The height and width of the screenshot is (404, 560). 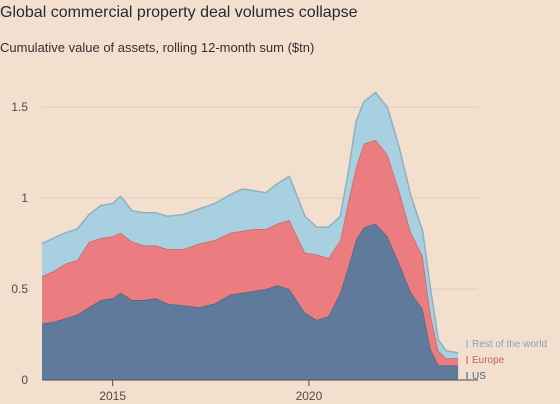 What do you see at coordinates (19, 107) in the screenshot?
I see `y-tick-label: 1.5` at bounding box center [19, 107].